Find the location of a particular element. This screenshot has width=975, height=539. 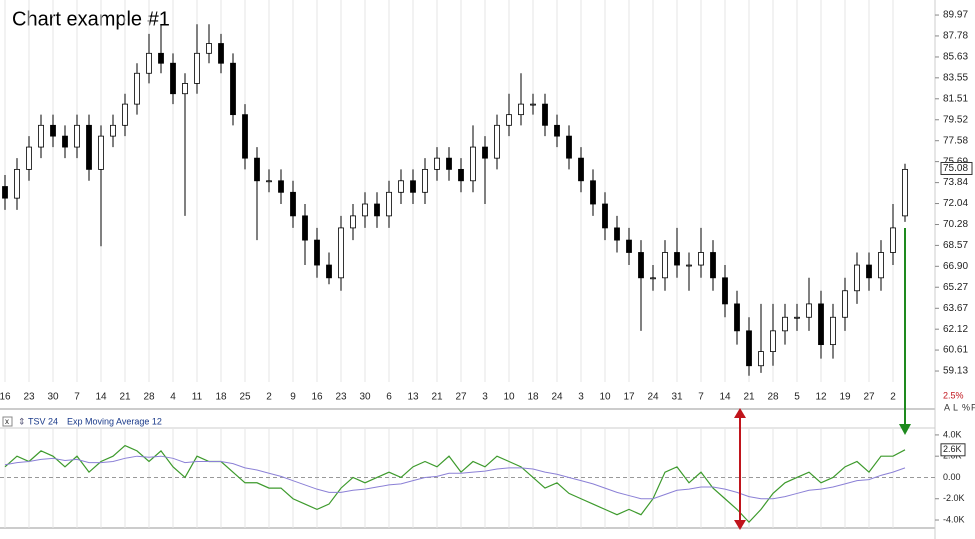

x-tick-label: 7 is located at coordinates (701, 397).